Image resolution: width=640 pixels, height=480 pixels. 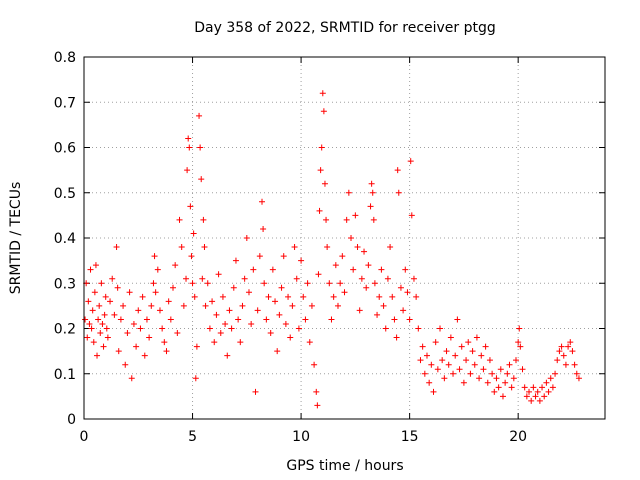 I want to click on y-tick-label: 0.8, so click(x=65, y=58).